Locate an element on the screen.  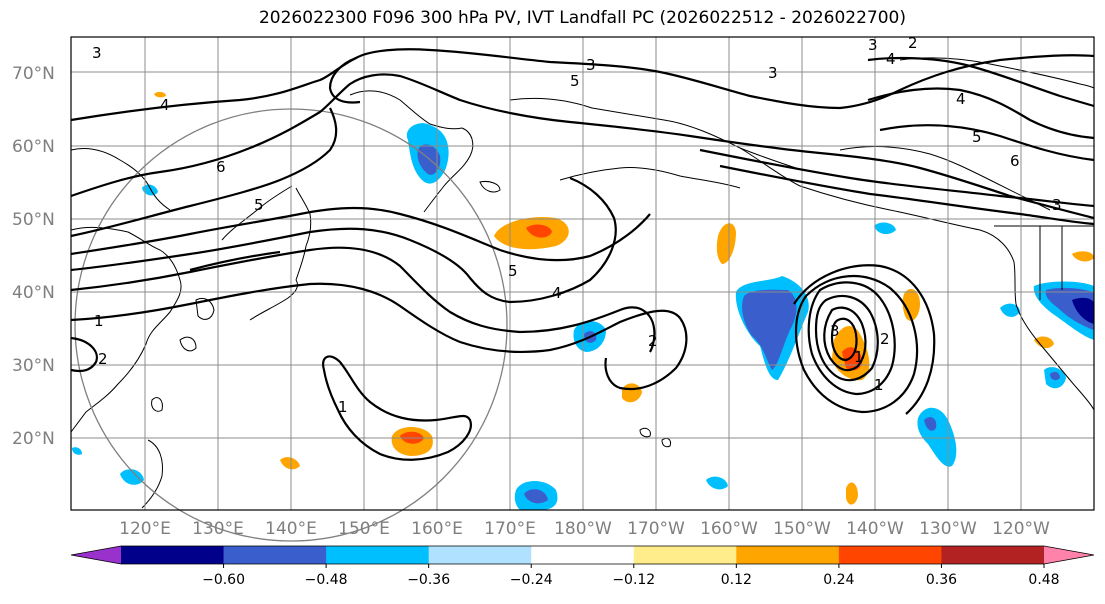
colorbar-tick-label: −0.12 is located at coordinates (633, 580).